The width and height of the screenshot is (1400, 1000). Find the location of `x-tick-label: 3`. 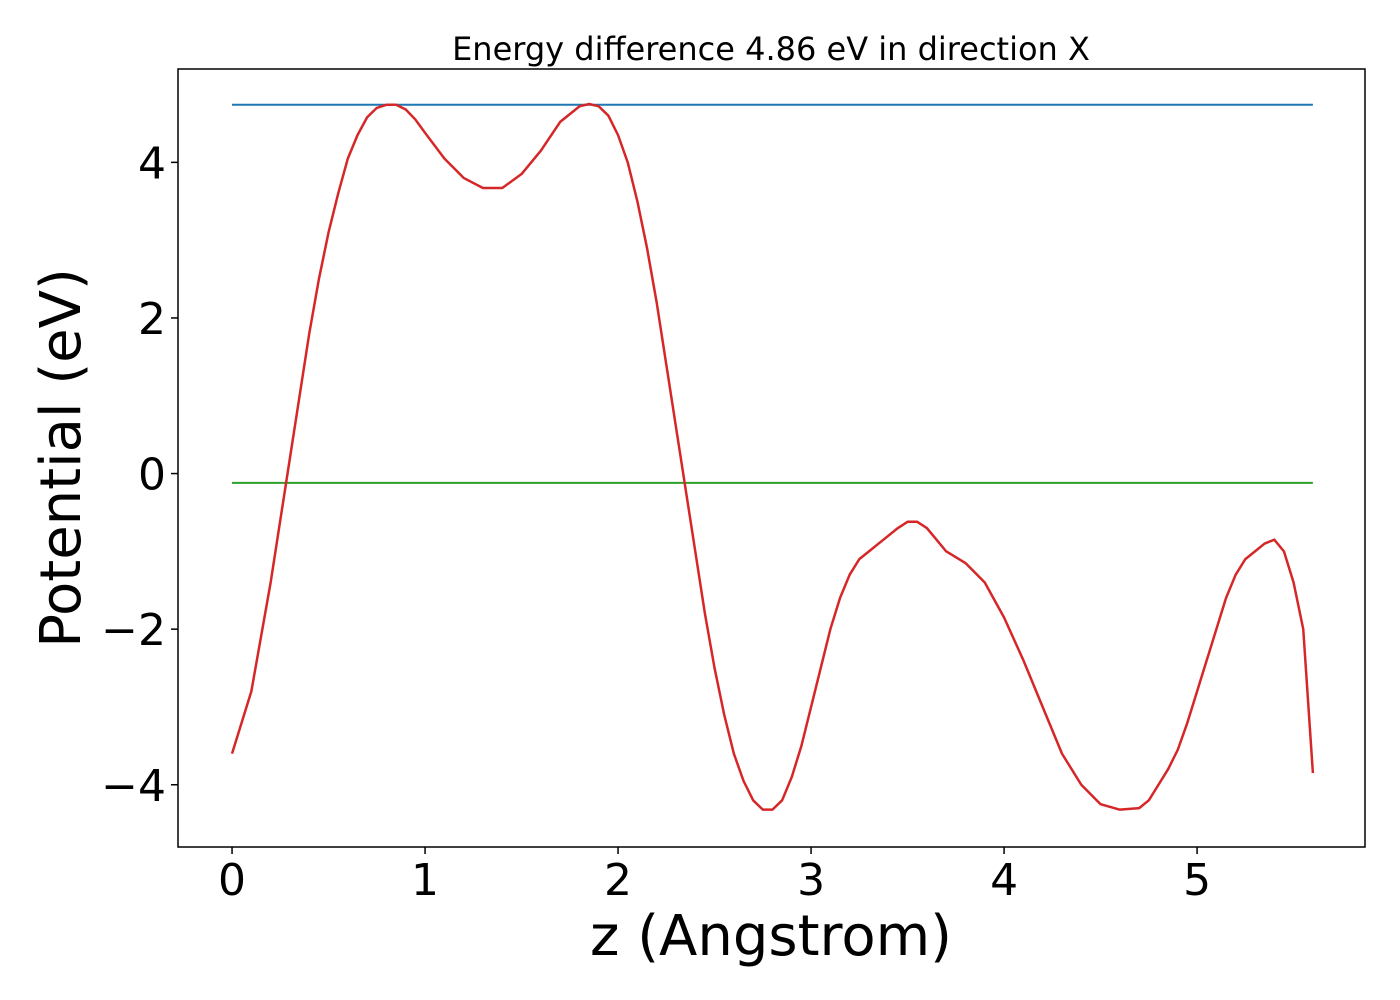

x-tick-label: 3 is located at coordinates (811, 880).